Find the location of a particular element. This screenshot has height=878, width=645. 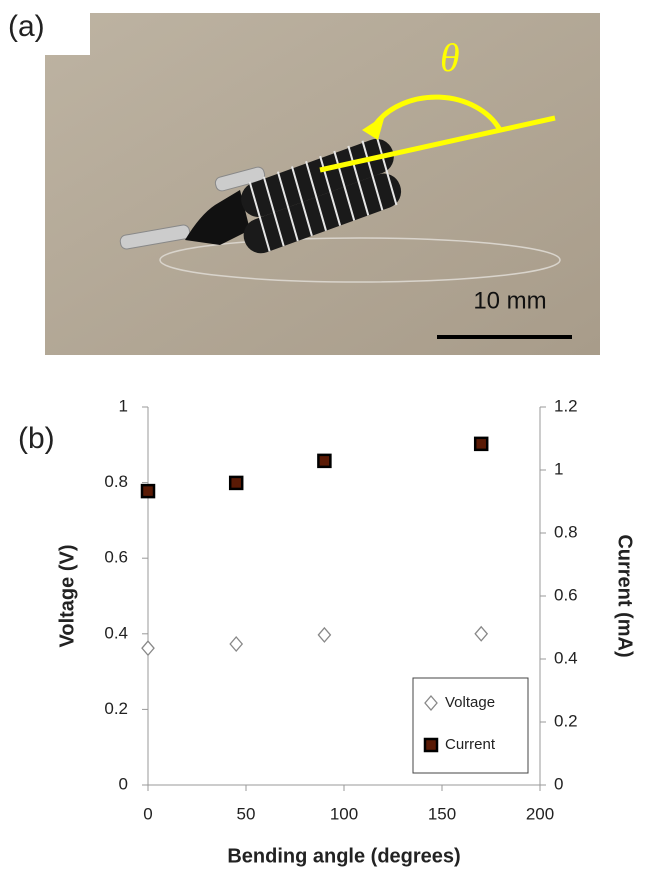

x-tick-label: 100 is located at coordinates (344, 813).